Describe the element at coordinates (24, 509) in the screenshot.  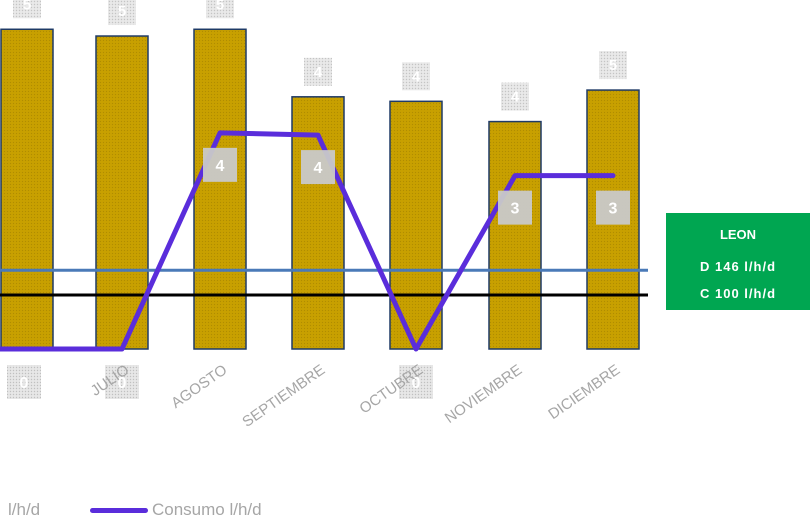
I see `legend-unit-label: l/h/d` at that location.